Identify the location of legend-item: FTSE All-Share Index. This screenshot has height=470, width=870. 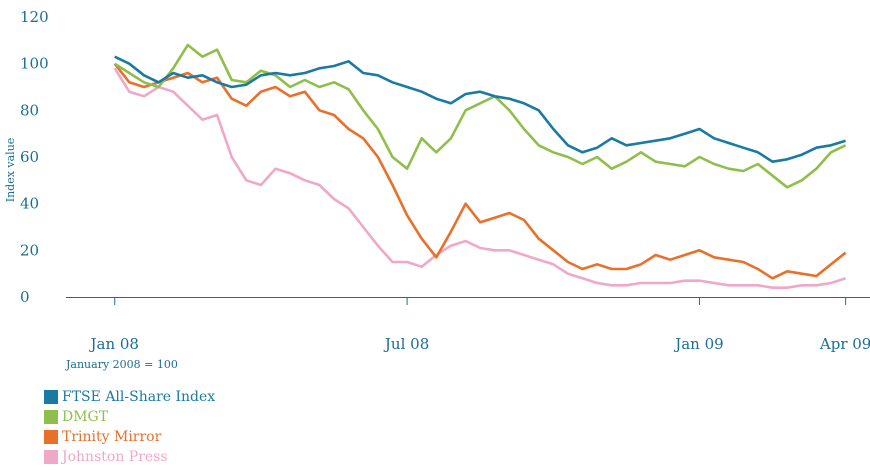
(129, 397).